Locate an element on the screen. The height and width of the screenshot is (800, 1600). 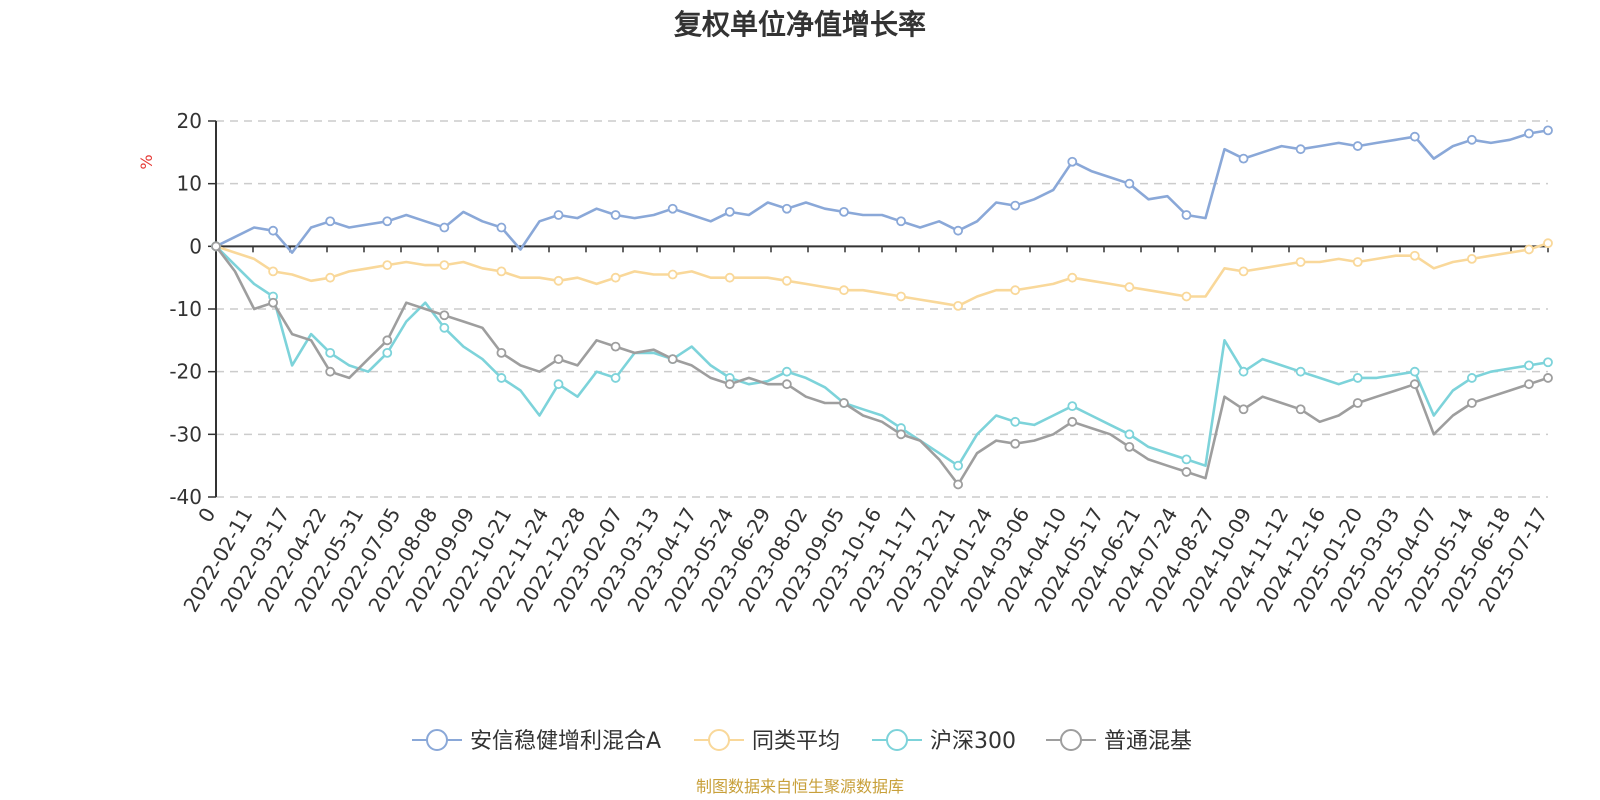
y-tick-label: -30 is located at coordinates (185, 434).